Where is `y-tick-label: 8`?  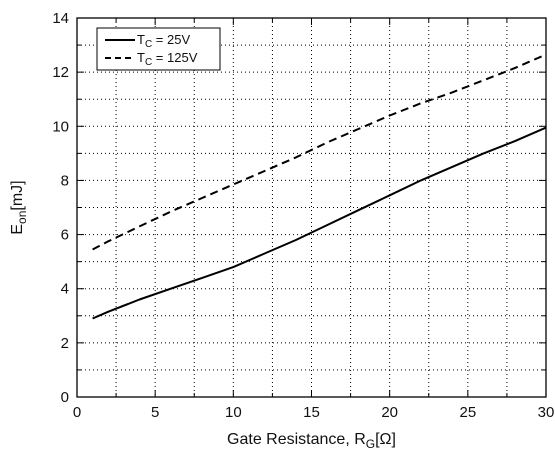 y-tick-label: 8 is located at coordinates (65, 180).